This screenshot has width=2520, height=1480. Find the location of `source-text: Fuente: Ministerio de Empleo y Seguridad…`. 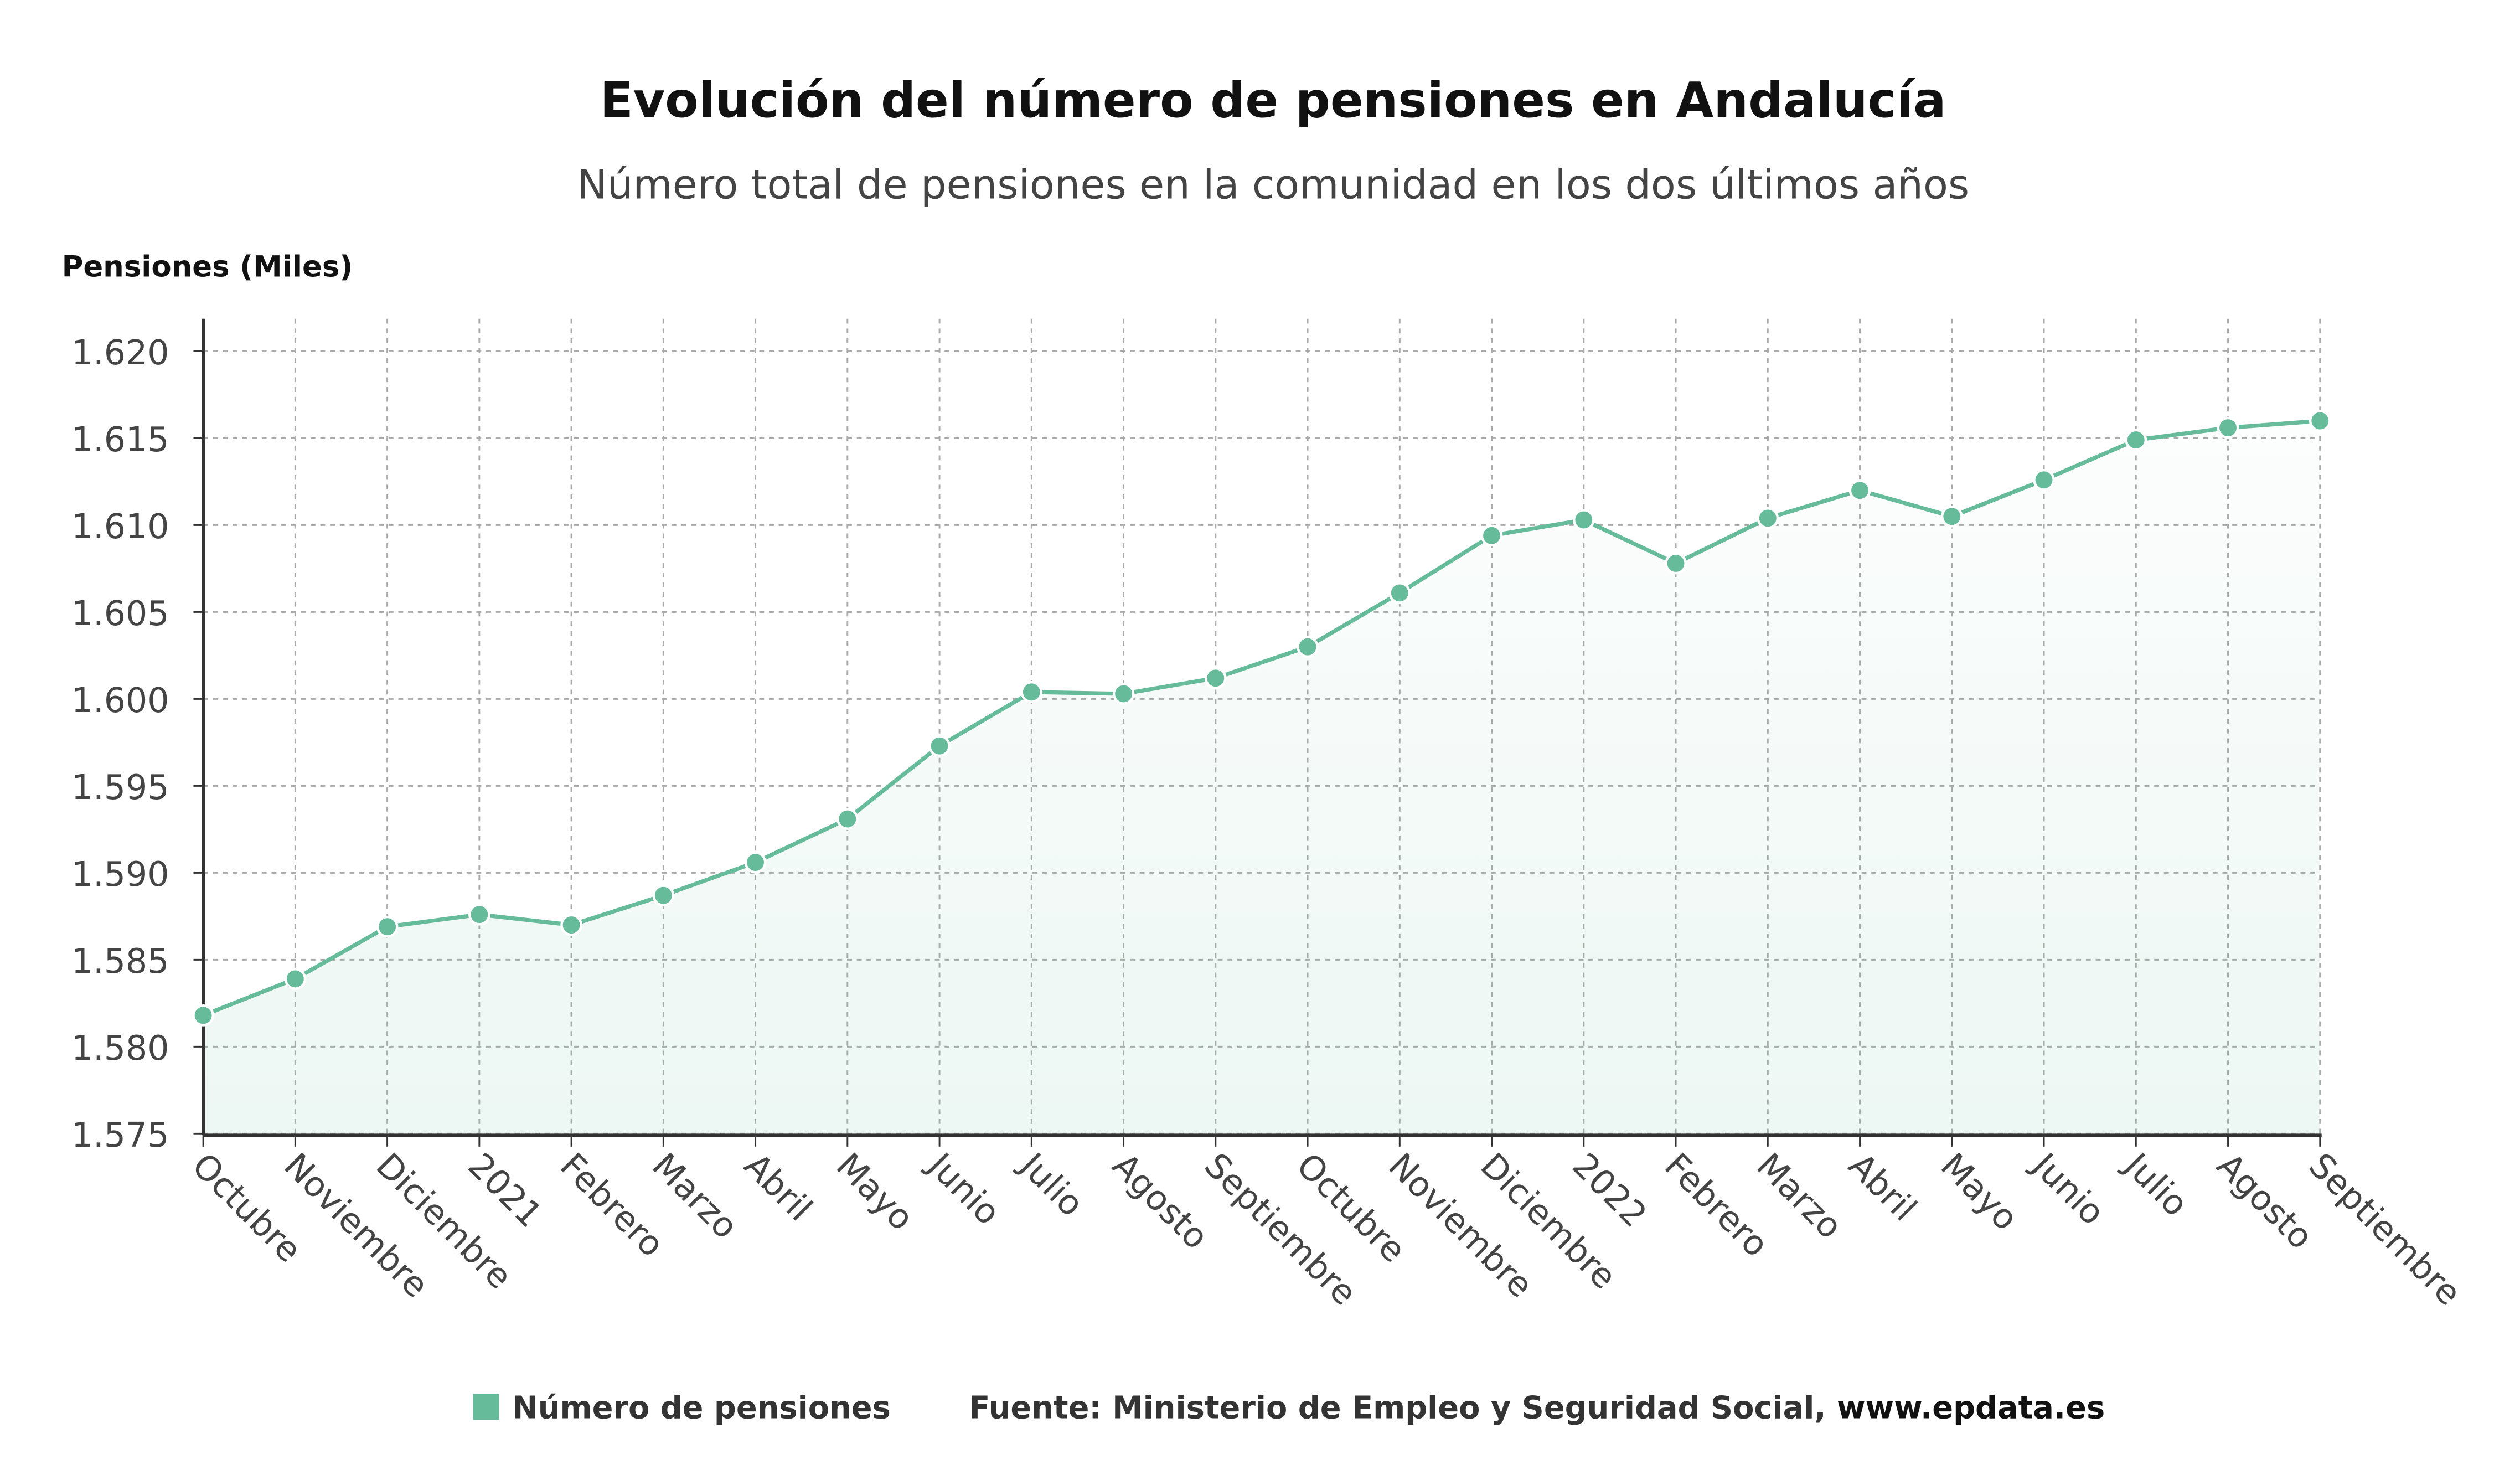

source-text: Fuente: Ministerio de Empleo y Seguridad… is located at coordinates (1537, 1408).